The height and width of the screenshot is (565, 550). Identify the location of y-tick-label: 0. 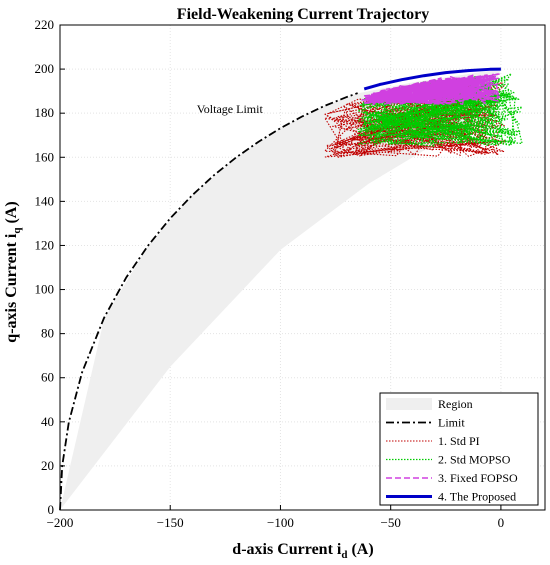
(51, 509).